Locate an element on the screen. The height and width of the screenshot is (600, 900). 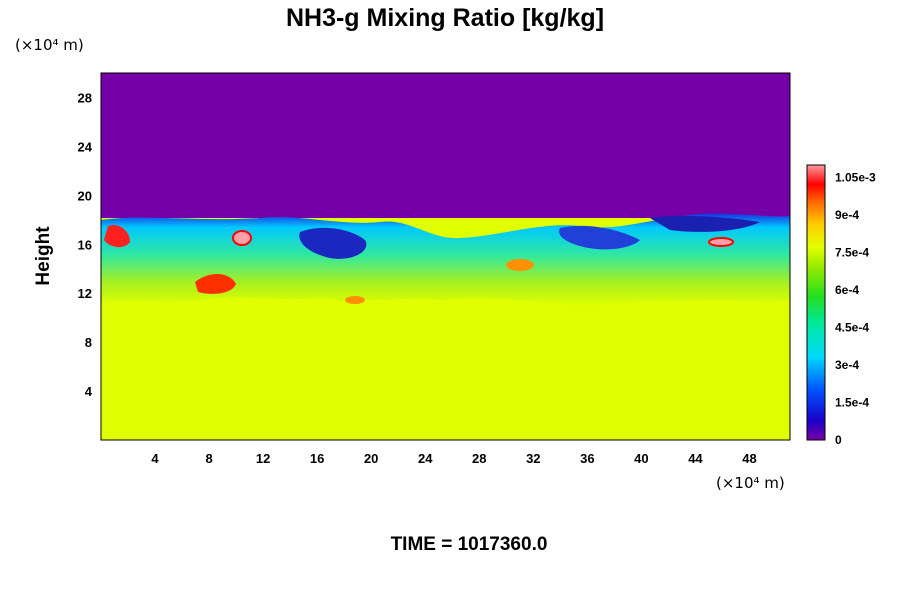
colorbar-tick-label: 4.5e-4 is located at coordinates (852, 328).